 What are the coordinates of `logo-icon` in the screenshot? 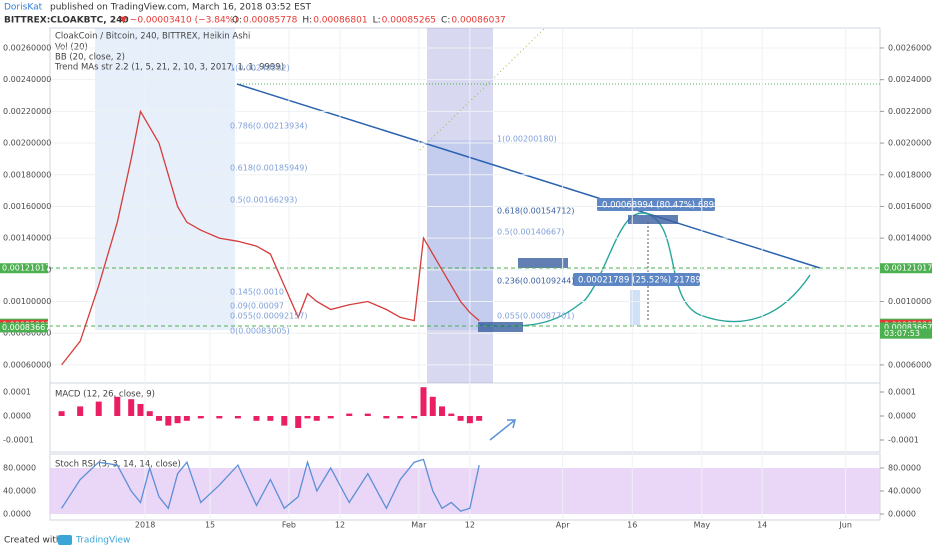 It's located at (65, 540).